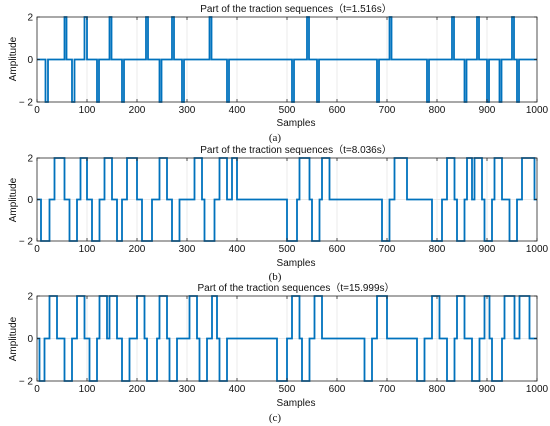 Image resolution: width=550 pixels, height=426 pixels. What do you see at coordinates (296, 150) in the screenshot?
I see `panel-b-title: Part of the traction sequences（t=8.036s）` at bounding box center [296, 150].